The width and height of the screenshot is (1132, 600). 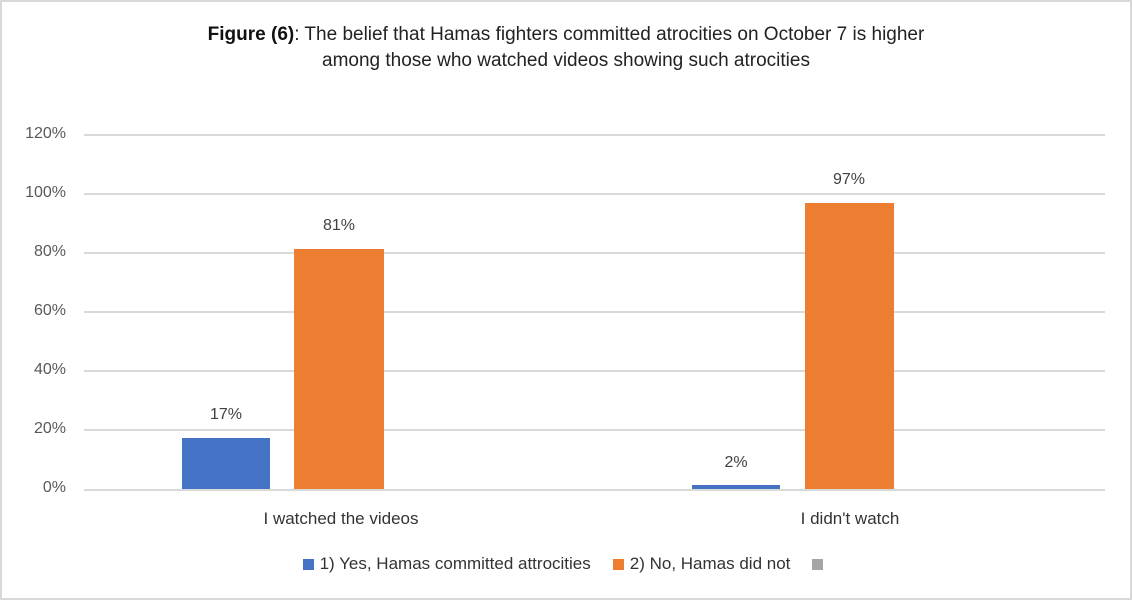 What do you see at coordinates (850, 518) in the screenshot?
I see `x-label-didnt-watch: I didn't watch` at bounding box center [850, 518].